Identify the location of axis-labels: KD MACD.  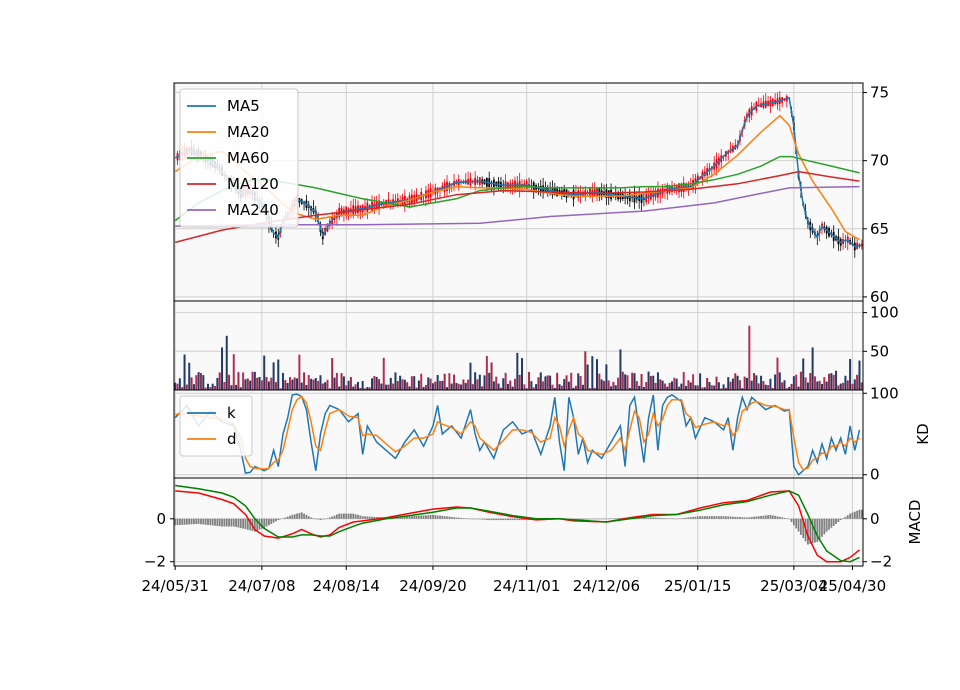
(919, 483).